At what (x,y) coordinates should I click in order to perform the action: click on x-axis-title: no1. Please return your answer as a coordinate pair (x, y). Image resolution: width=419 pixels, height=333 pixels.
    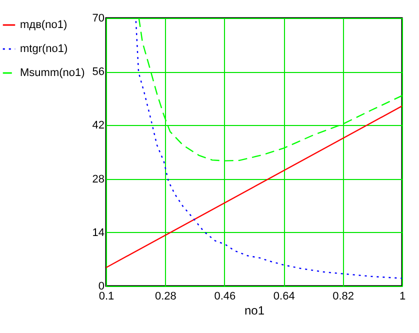
    Looking at the image, I should click on (254, 311).